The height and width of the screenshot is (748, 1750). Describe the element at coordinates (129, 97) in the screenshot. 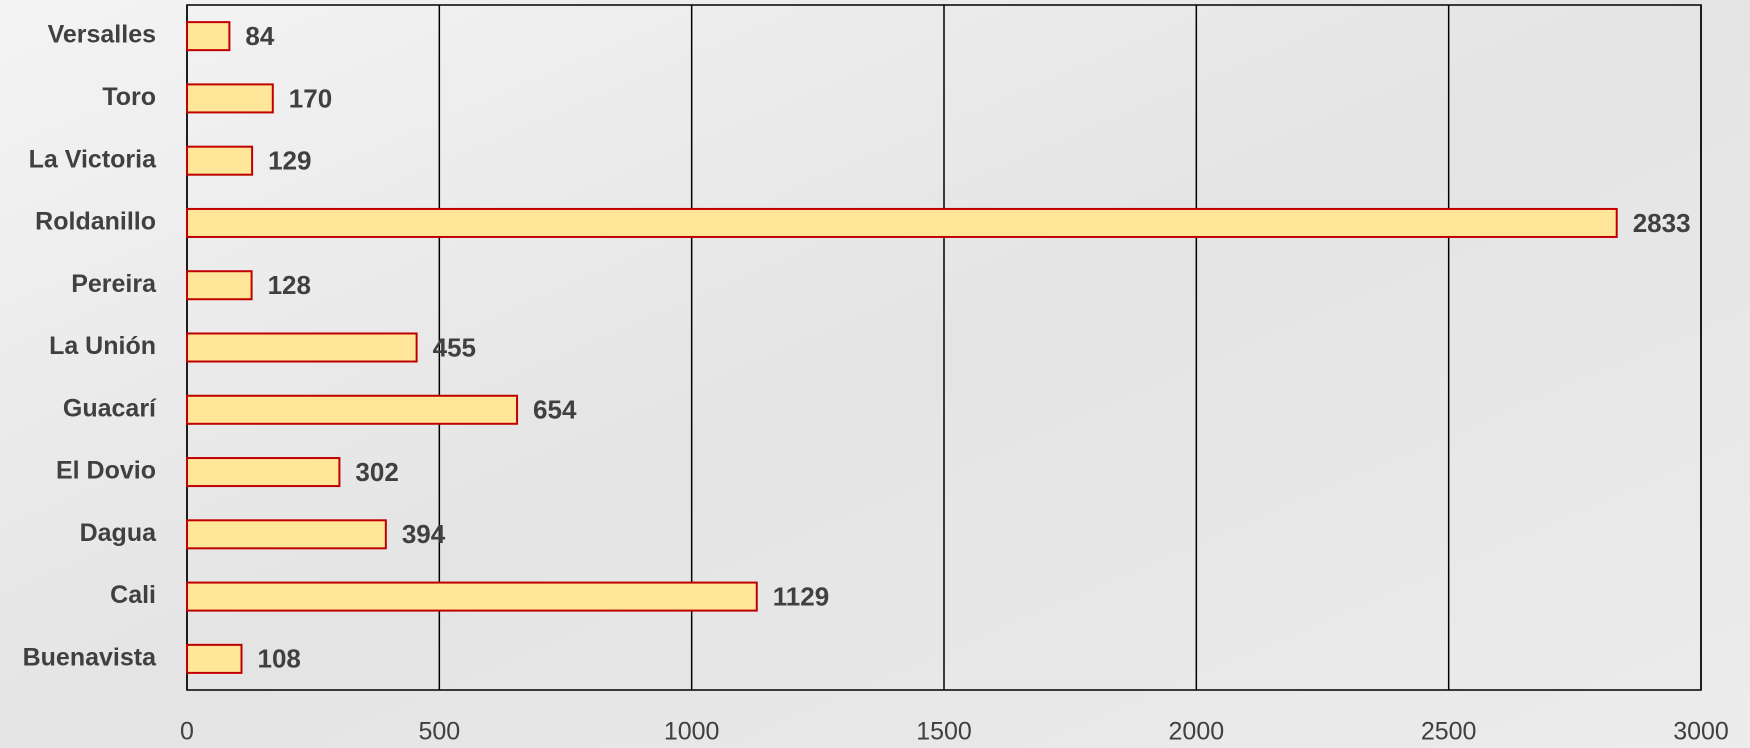

I see `y-tick-label: Toro` at that location.